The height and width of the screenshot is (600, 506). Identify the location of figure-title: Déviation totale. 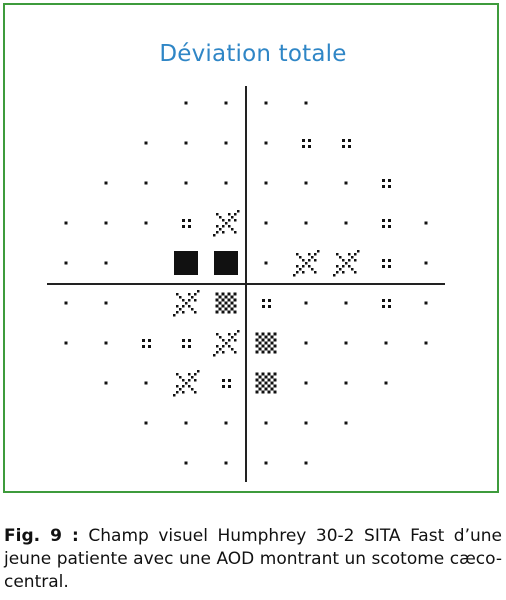
(253, 54).